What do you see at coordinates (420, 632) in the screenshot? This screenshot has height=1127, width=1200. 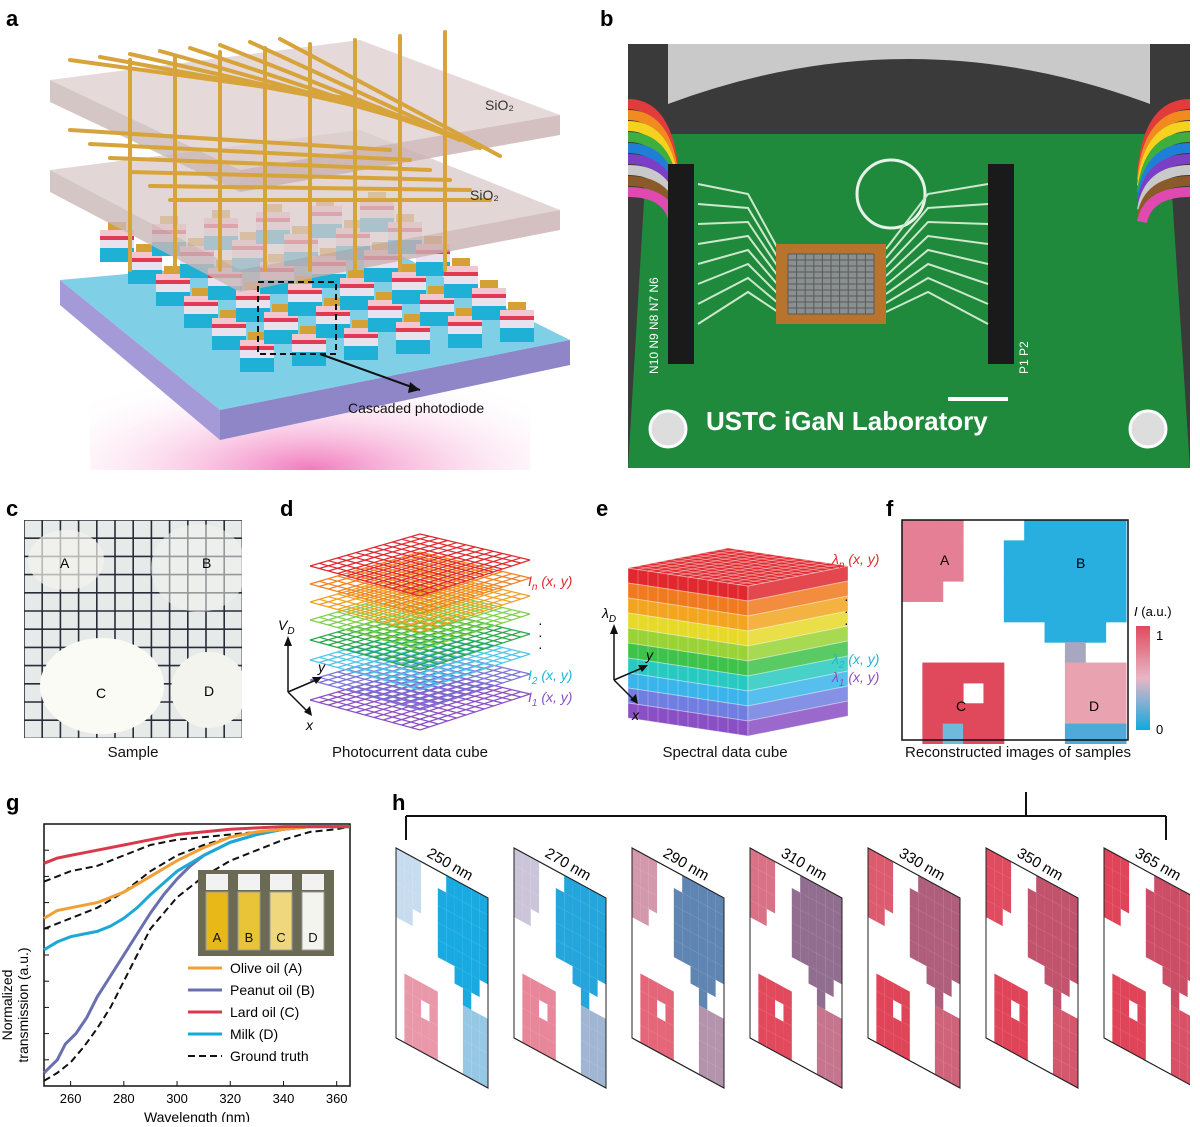 I see `photocurrent-layers` at bounding box center [420, 632].